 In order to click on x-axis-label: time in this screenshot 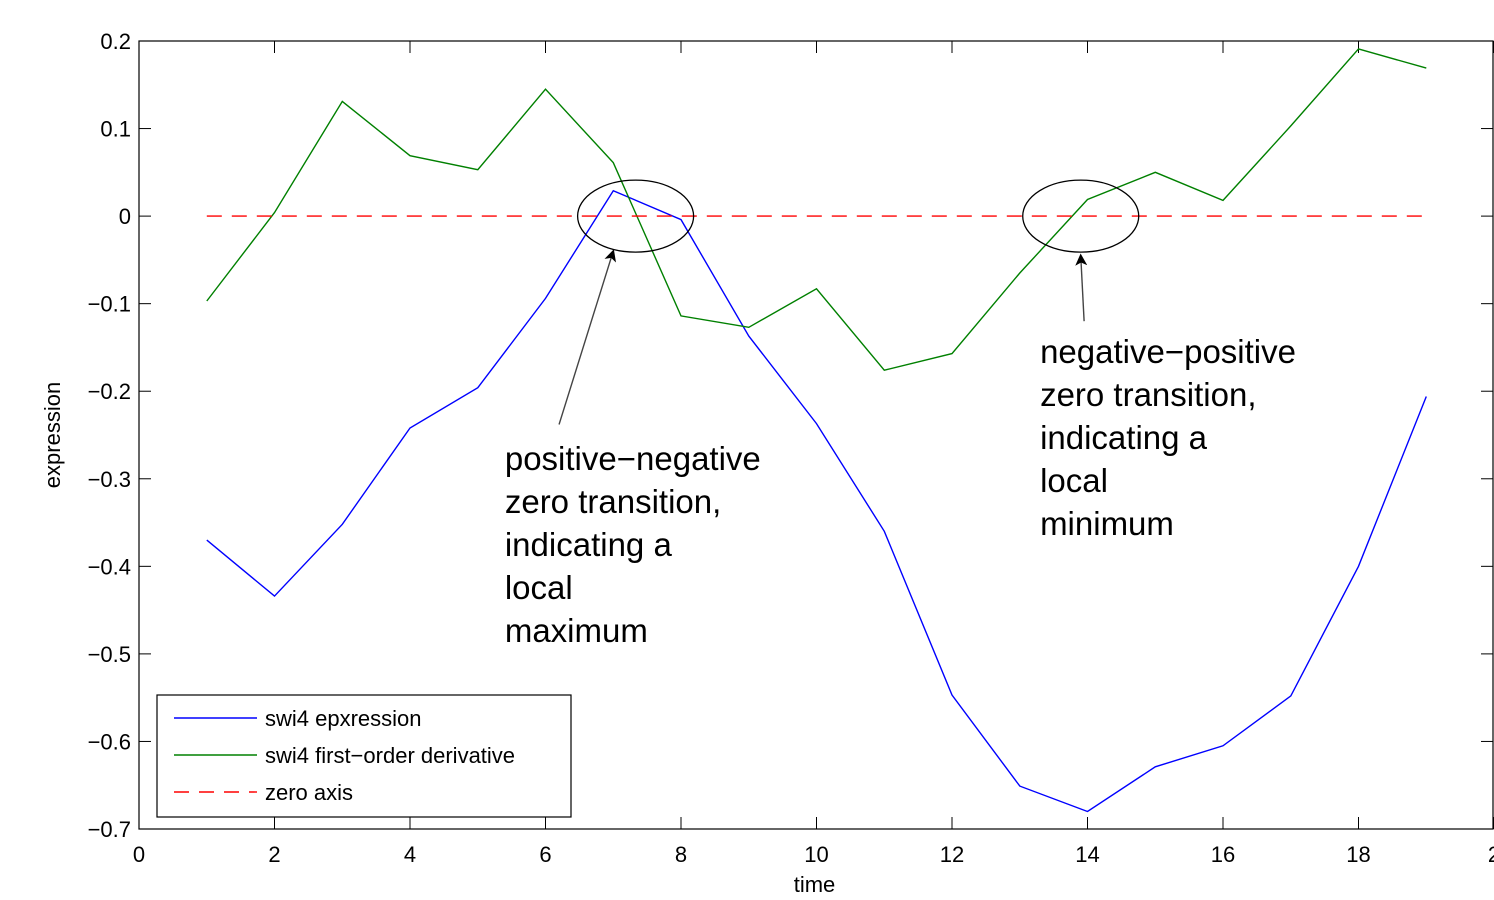, I will do `click(815, 884)`.